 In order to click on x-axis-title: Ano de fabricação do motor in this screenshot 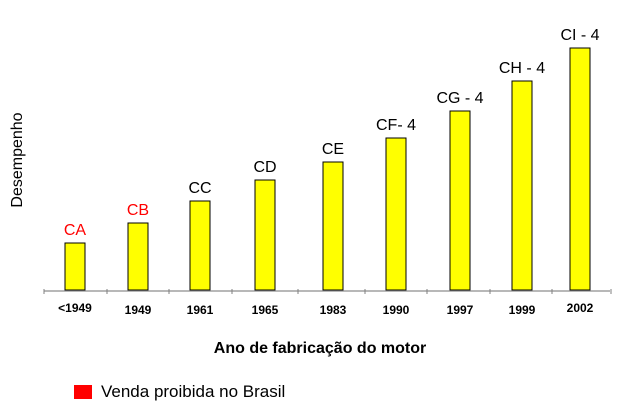, I will do `click(320, 348)`.